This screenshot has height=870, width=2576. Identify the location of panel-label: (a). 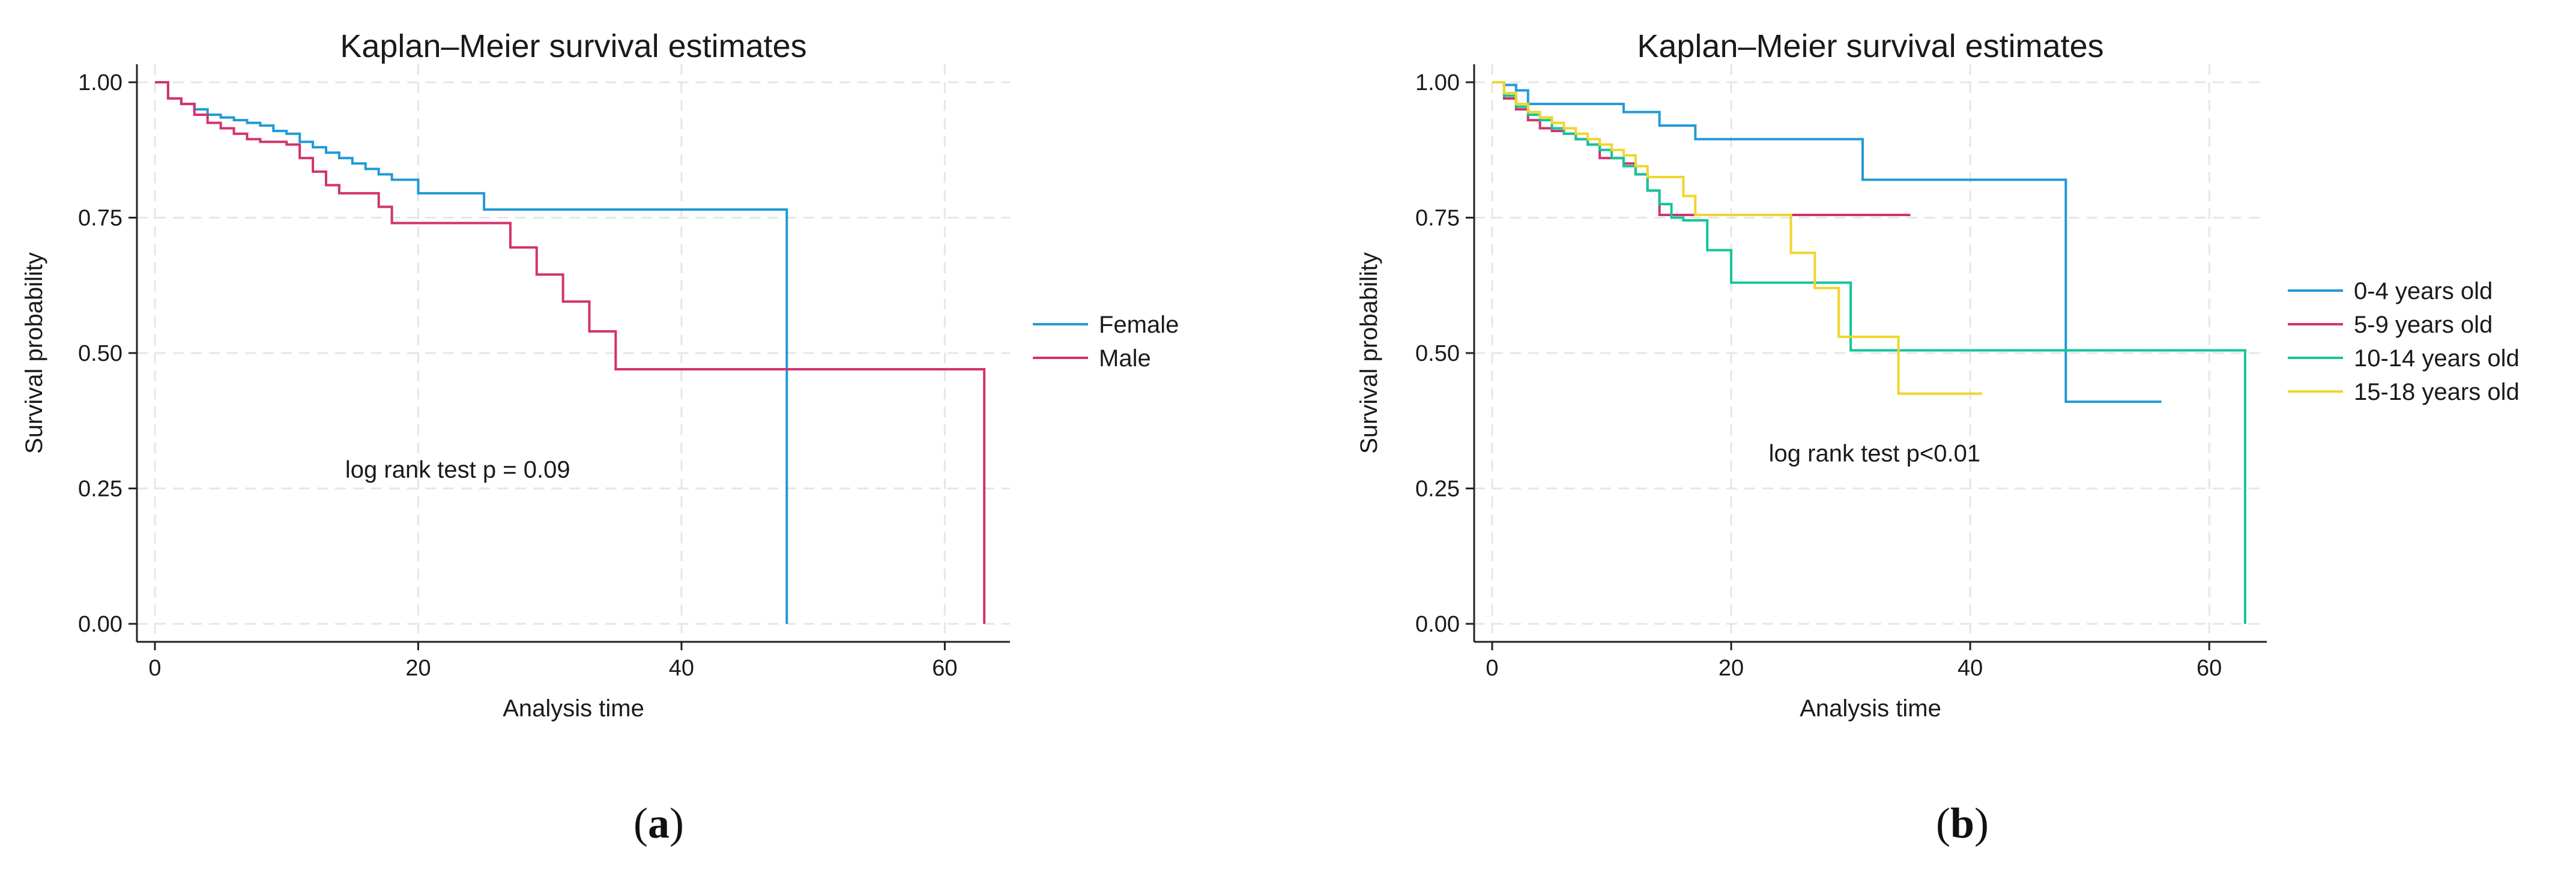
(658, 823).